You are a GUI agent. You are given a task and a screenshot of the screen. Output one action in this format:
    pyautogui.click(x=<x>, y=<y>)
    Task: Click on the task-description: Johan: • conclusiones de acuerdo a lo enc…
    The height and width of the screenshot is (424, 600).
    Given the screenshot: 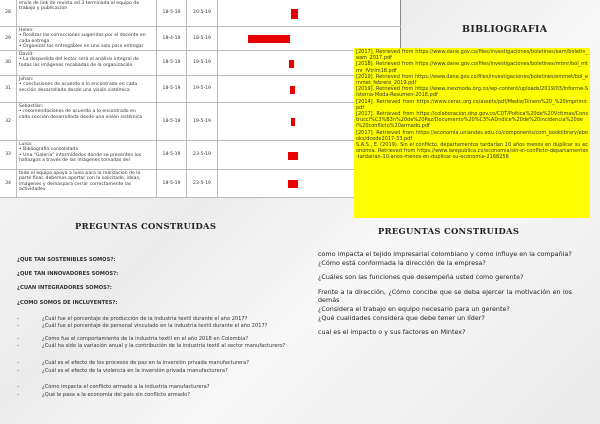 What is the action you would take?
    pyautogui.click(x=87, y=89)
    